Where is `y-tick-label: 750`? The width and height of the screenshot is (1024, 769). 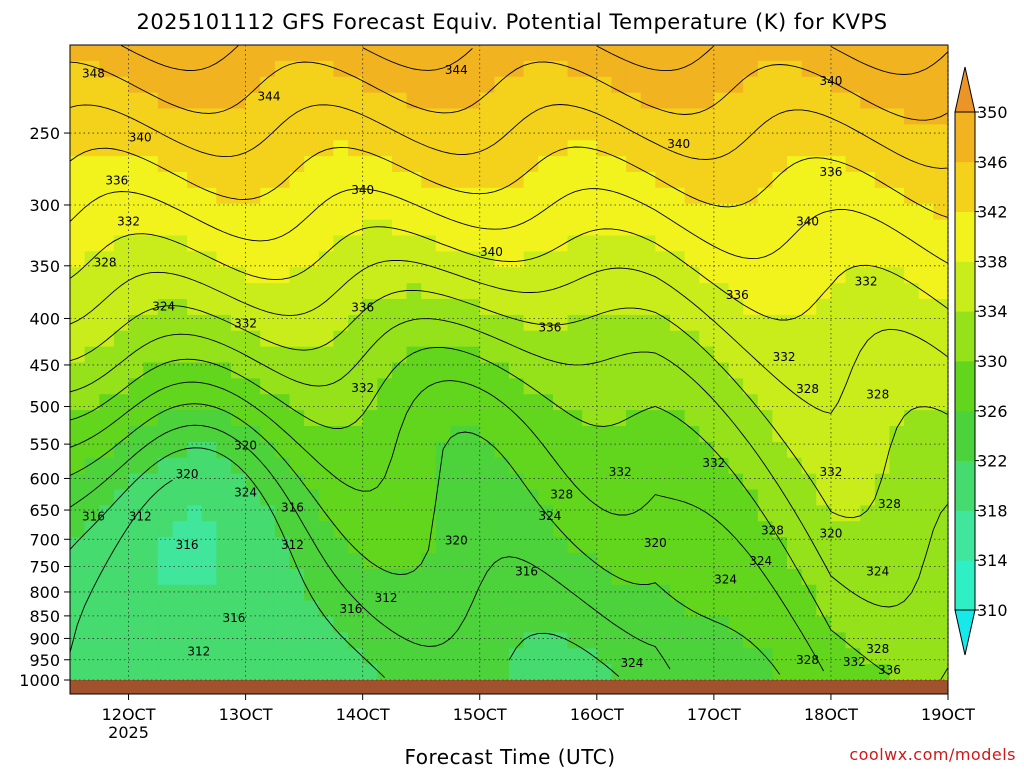 y-tick-label: 750 is located at coordinates (44, 566).